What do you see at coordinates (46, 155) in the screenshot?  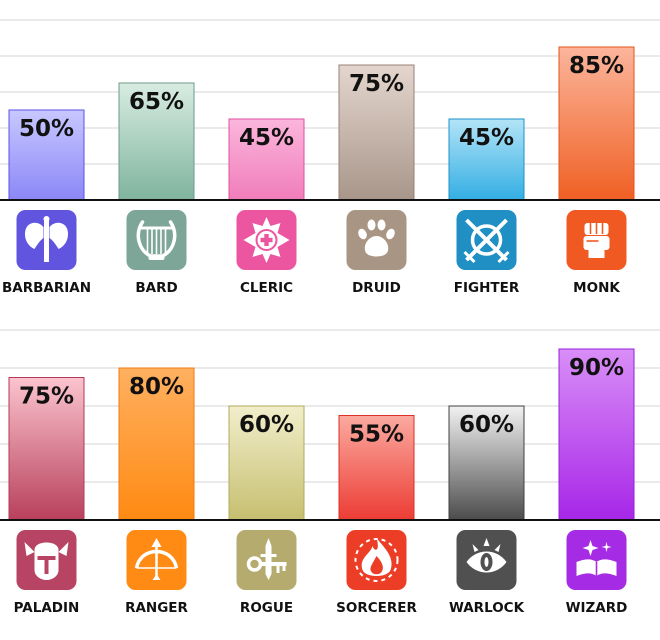 I see `bar-barbarian` at bounding box center [46, 155].